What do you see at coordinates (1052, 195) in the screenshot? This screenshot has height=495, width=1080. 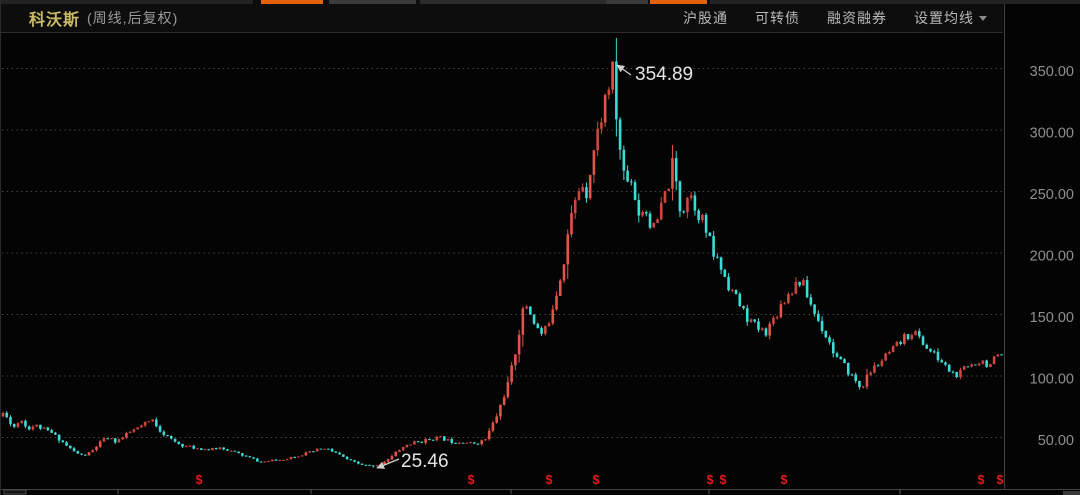 I see `y-axis-label: 250.00` at bounding box center [1052, 195].